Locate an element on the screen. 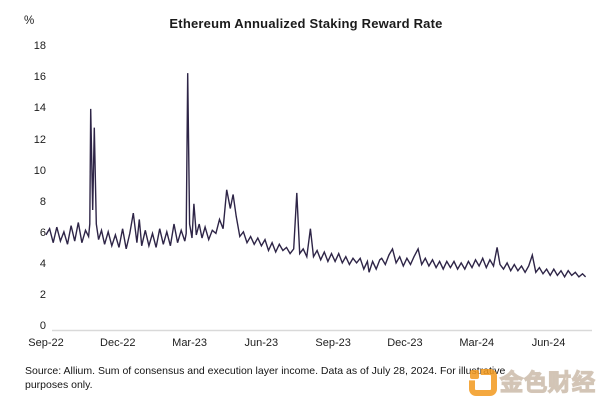 This screenshot has width=600, height=401. watermark-text: 金色财经 is located at coordinates (547, 381).